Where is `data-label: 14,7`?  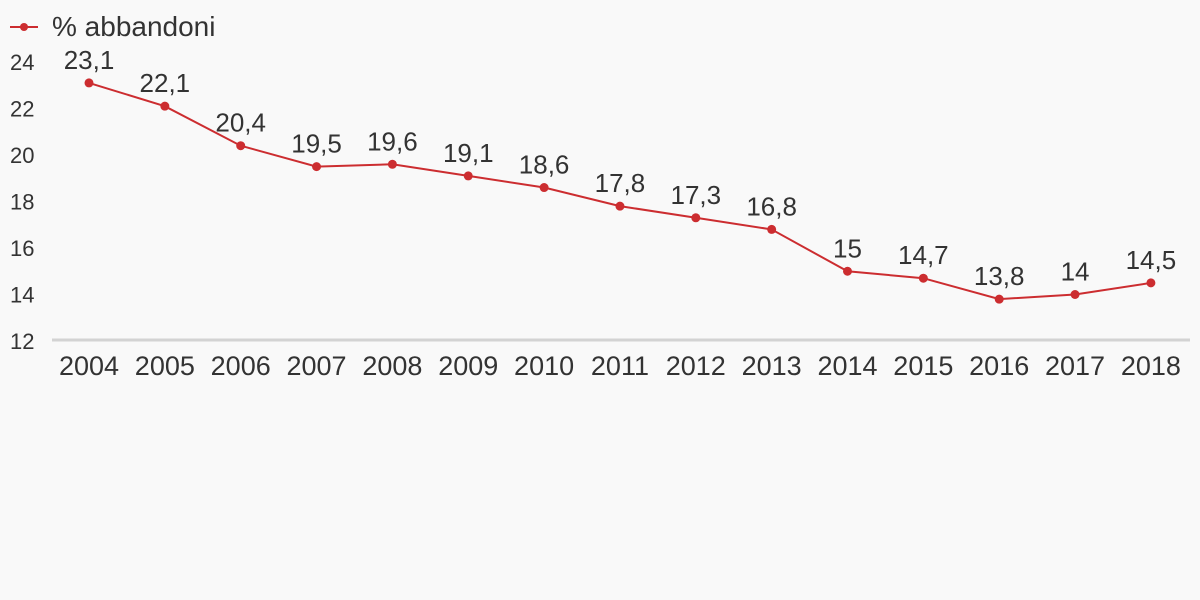 data-label: 14,7 is located at coordinates (923, 255).